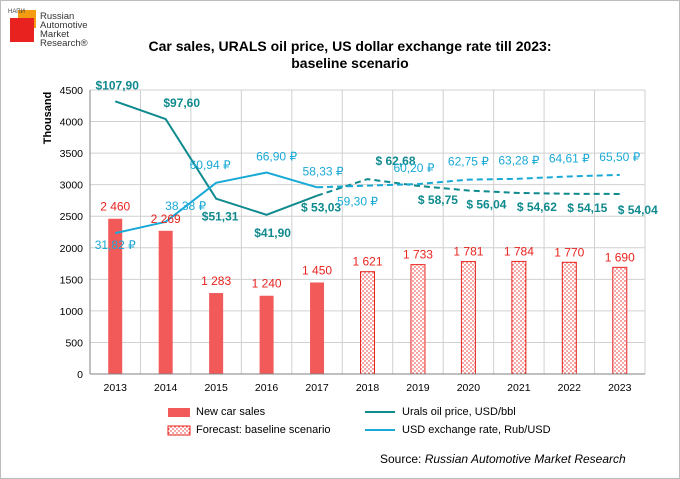  Describe the element at coordinates (619, 157) in the screenshot. I see `usd-rate-label: 65,50 ₽` at that location.